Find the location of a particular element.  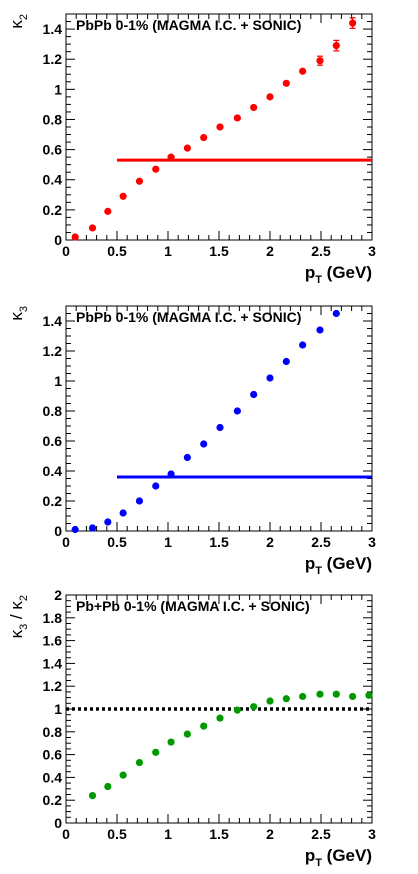

y-tick-label: 2 is located at coordinates (58, 595).